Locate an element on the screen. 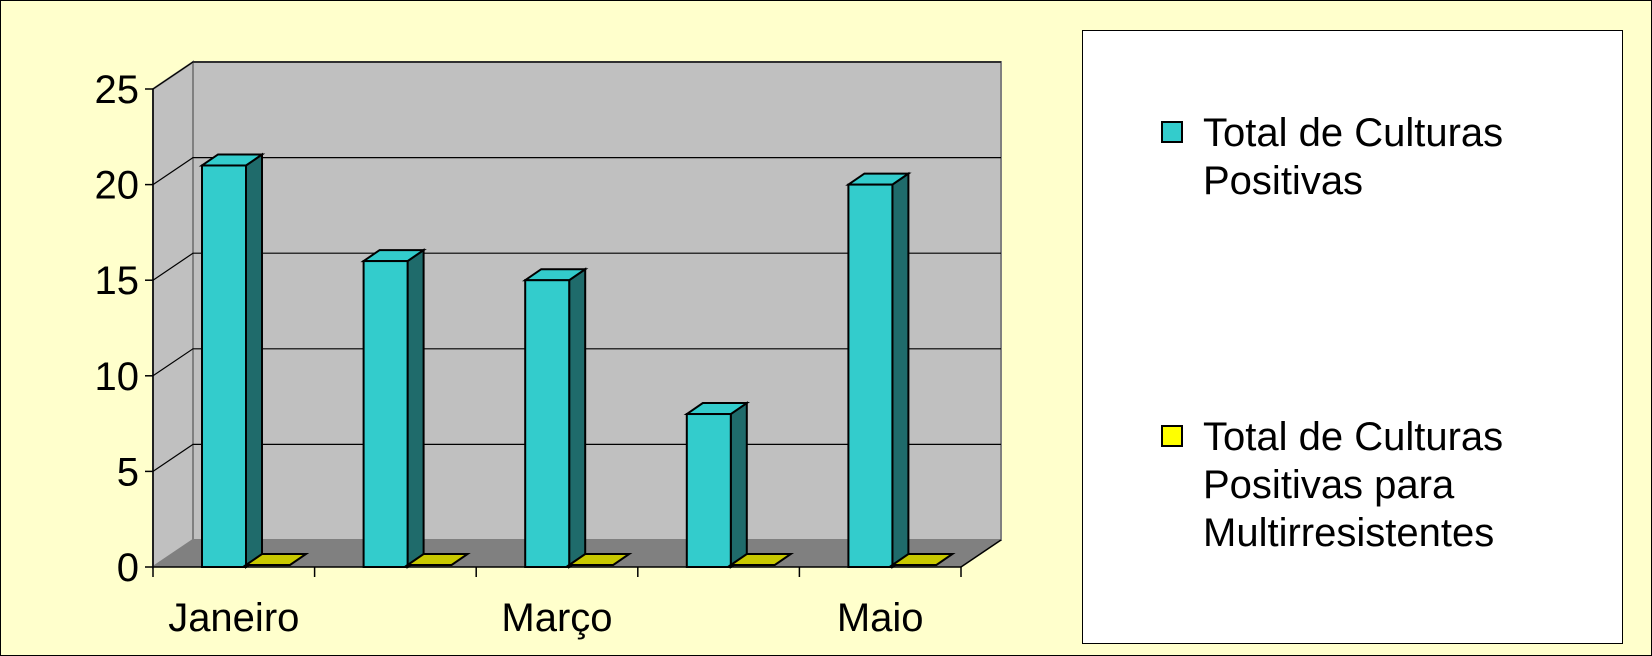 The width and height of the screenshot is (1652, 656). legend-label-series1: Total de Culturas Positivas is located at coordinates (1353, 157).